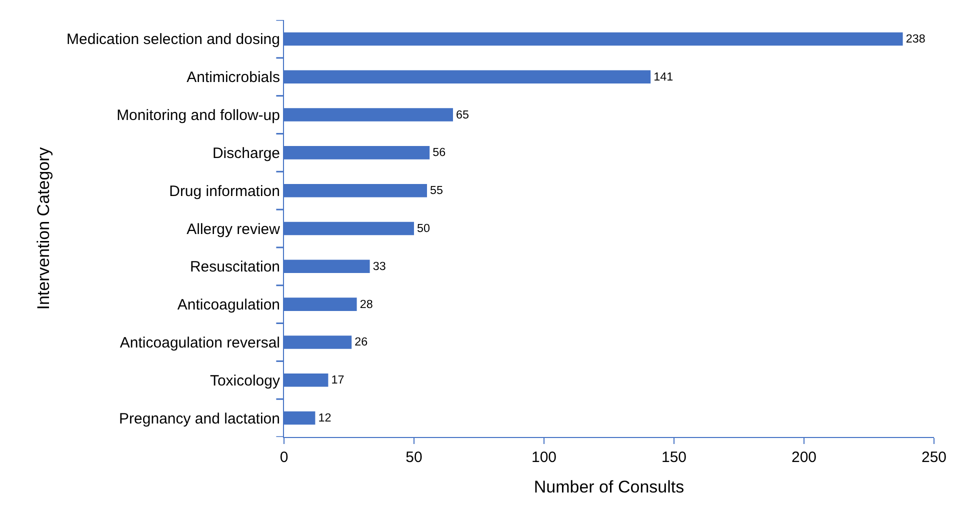 The height and width of the screenshot is (528, 959). Describe the element at coordinates (804, 457) in the screenshot. I see `x-tick-label: 200` at that location.